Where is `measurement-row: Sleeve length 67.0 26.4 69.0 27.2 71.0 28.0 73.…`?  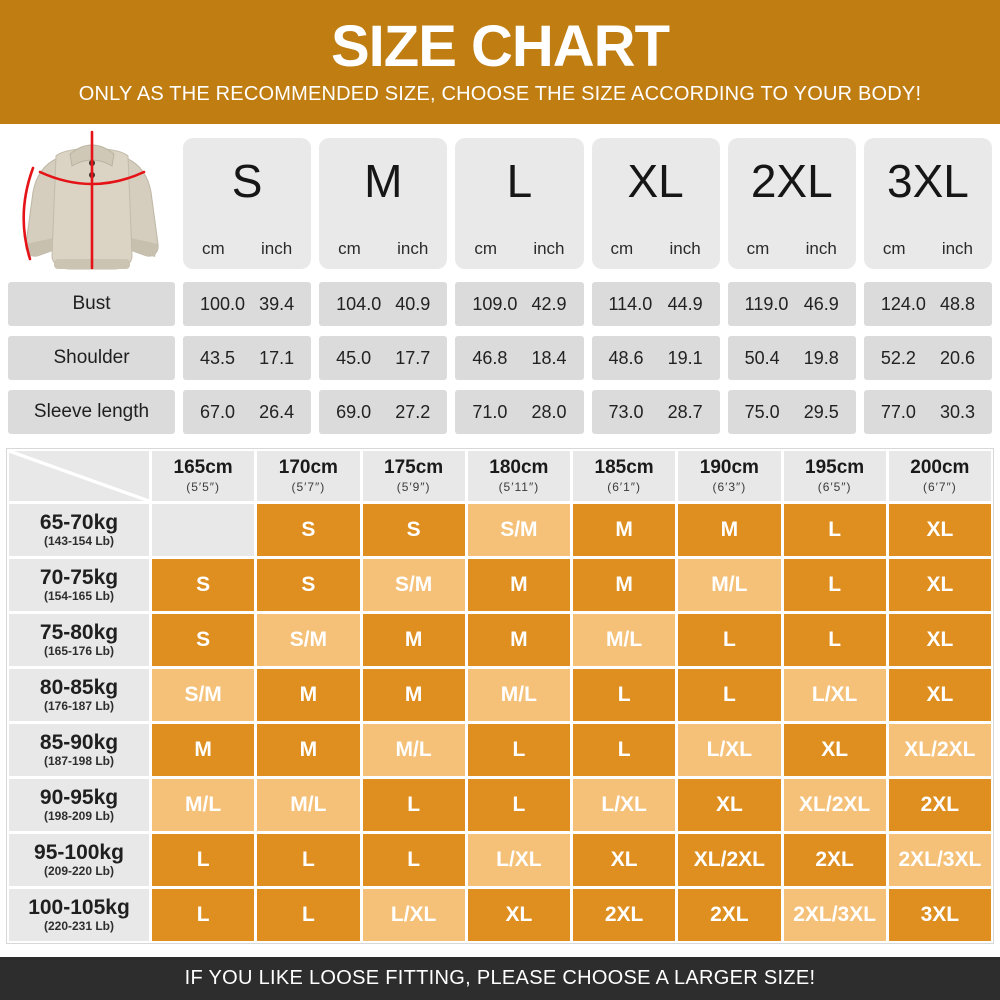
measurement-row: Sleeve length 67.0 26.4 69.0 27.2 71.0 28.0 73.… is located at coordinates (500, 412).